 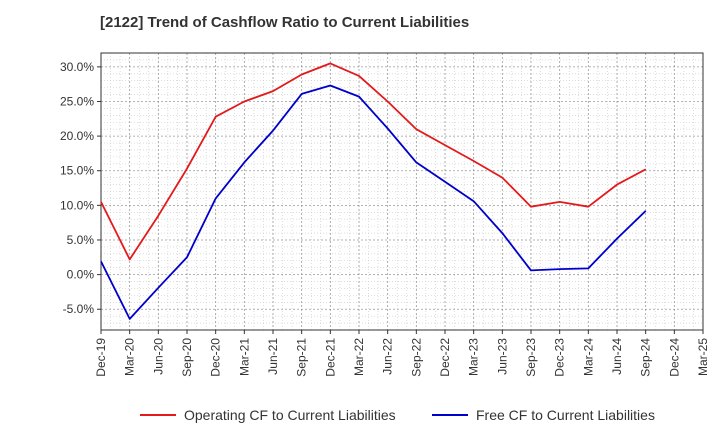 What do you see at coordinates (77, 136) in the screenshot?
I see `y-tick-label: 20.0%` at bounding box center [77, 136].